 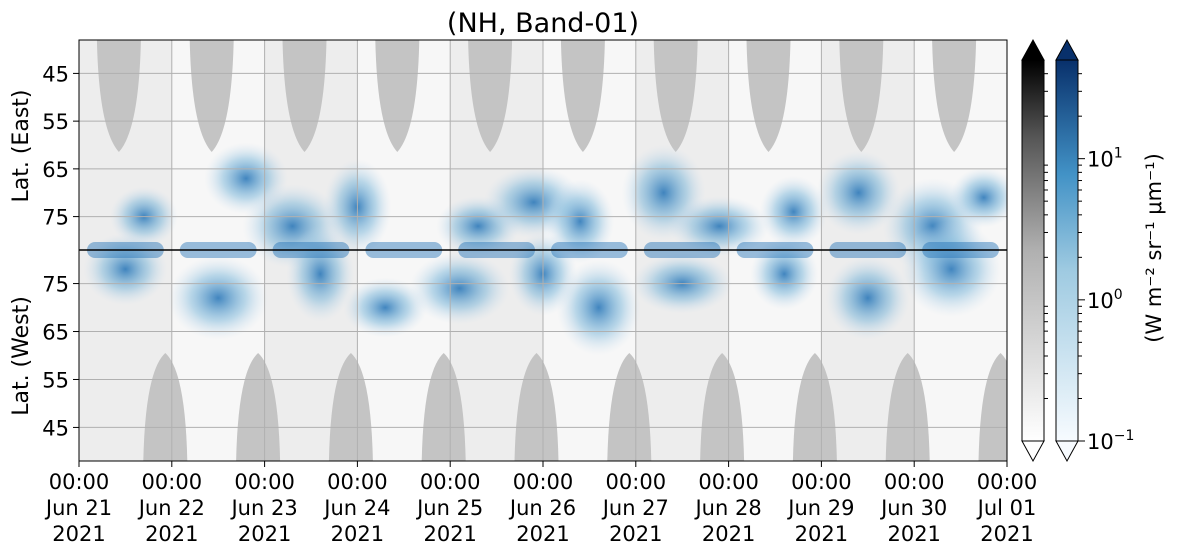 What do you see at coordinates (1067, 250) in the screenshot?
I see `colorbar-blues` at bounding box center [1067, 250].